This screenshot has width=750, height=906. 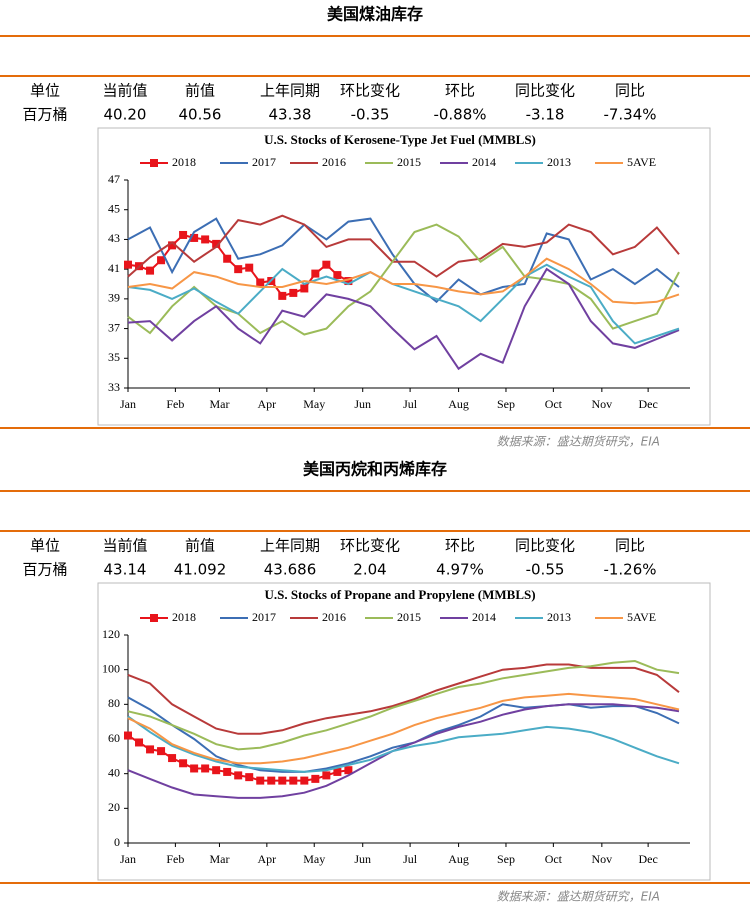 I want to click on table-cell: -3.18, so click(x=545, y=115).